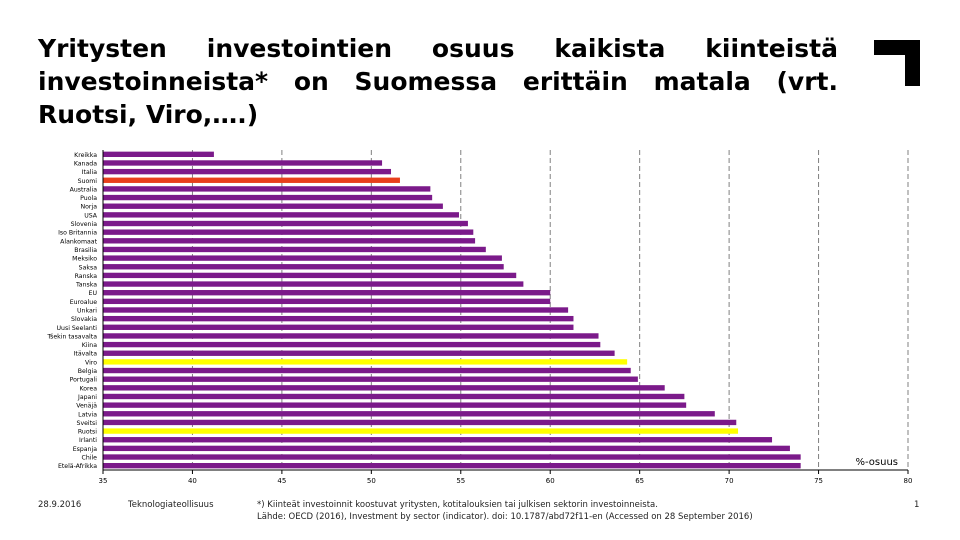 The image size is (960, 540). What do you see at coordinates (88, 388) in the screenshot?
I see `category-label: Korea` at bounding box center [88, 388].